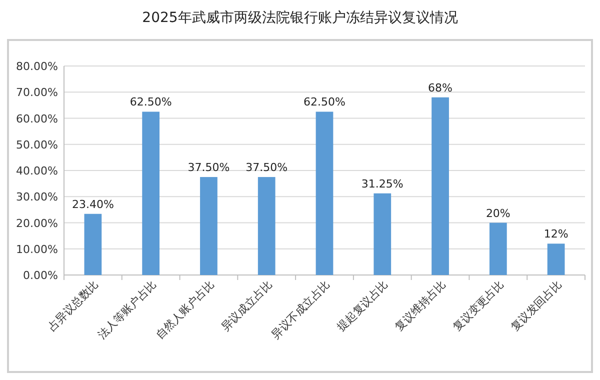 This screenshot has width=600, height=380. I want to click on y-tick-label: 50.00%, so click(37, 145).